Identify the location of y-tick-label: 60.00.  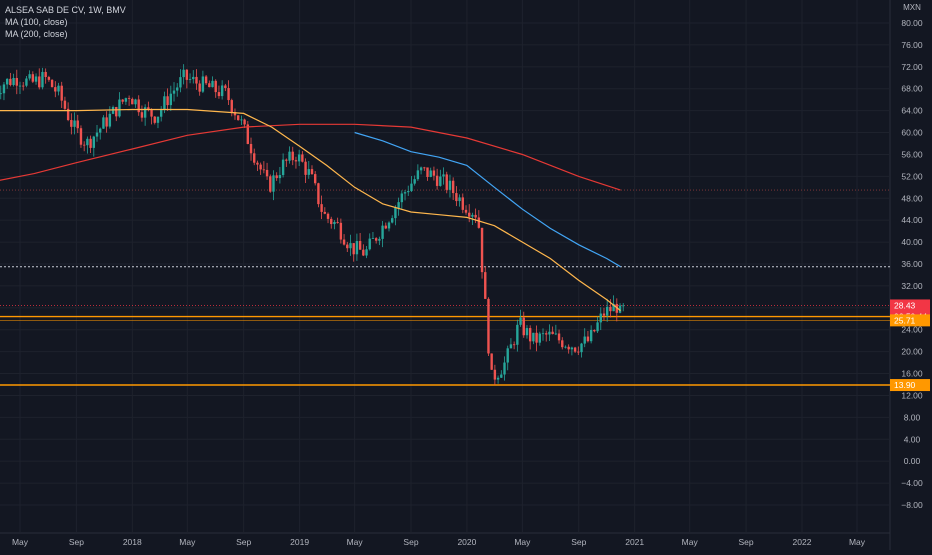
(912, 133).